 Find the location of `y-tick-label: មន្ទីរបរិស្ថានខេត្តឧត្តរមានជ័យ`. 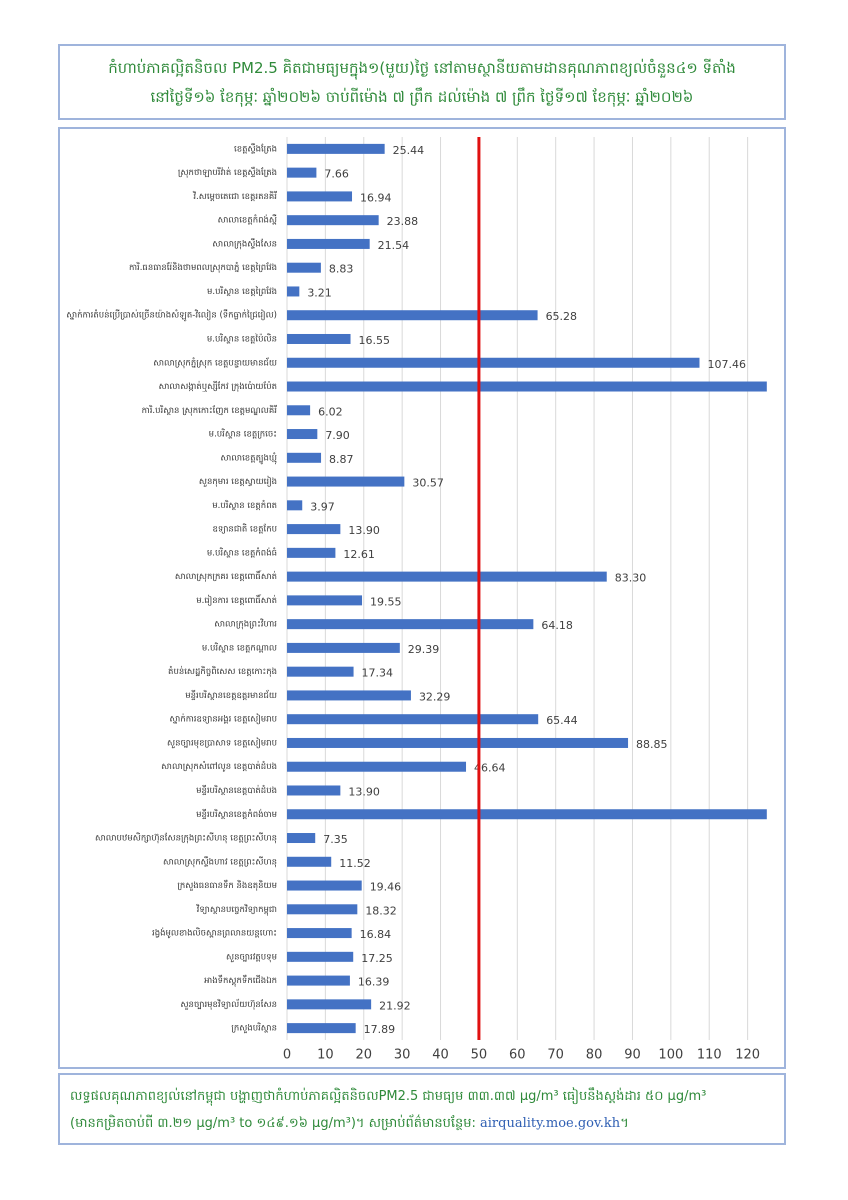

y-tick-label: មន្ទីរបរិស្ថានខេត្តឧត្តរមានជ័យ is located at coordinates (231, 695).